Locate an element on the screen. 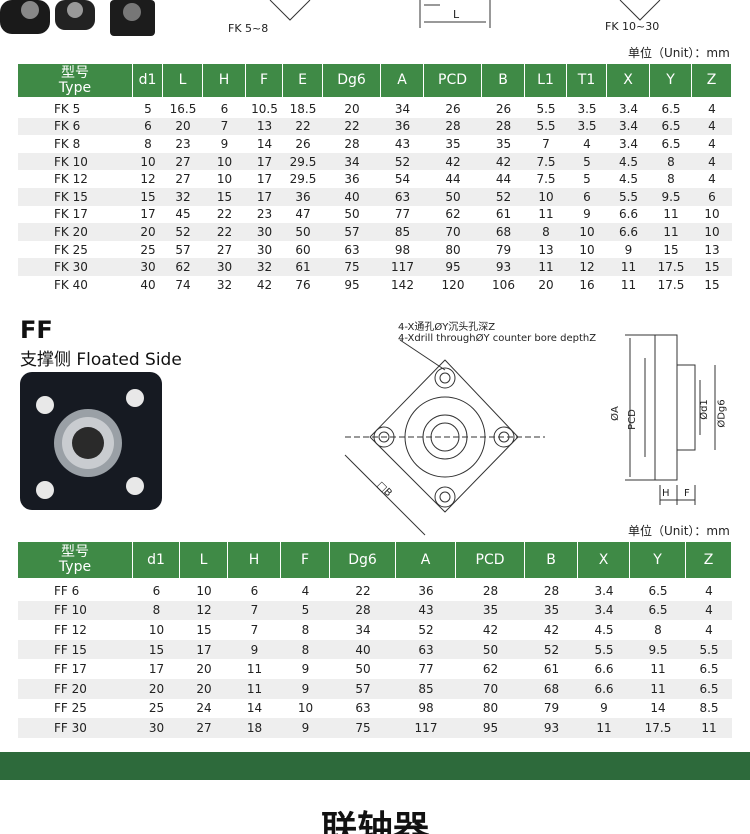 The height and width of the screenshot is (834, 750). table-cell: 25 is located at coordinates (148, 249).